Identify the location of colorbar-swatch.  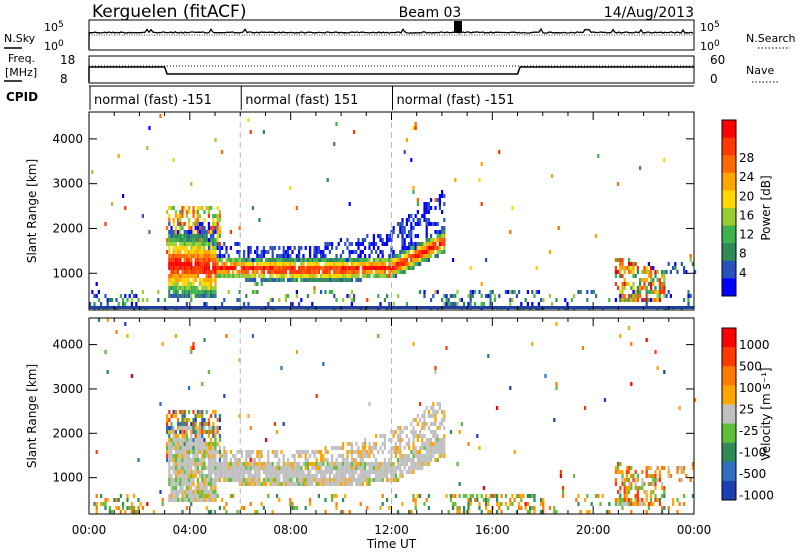
(729, 376).